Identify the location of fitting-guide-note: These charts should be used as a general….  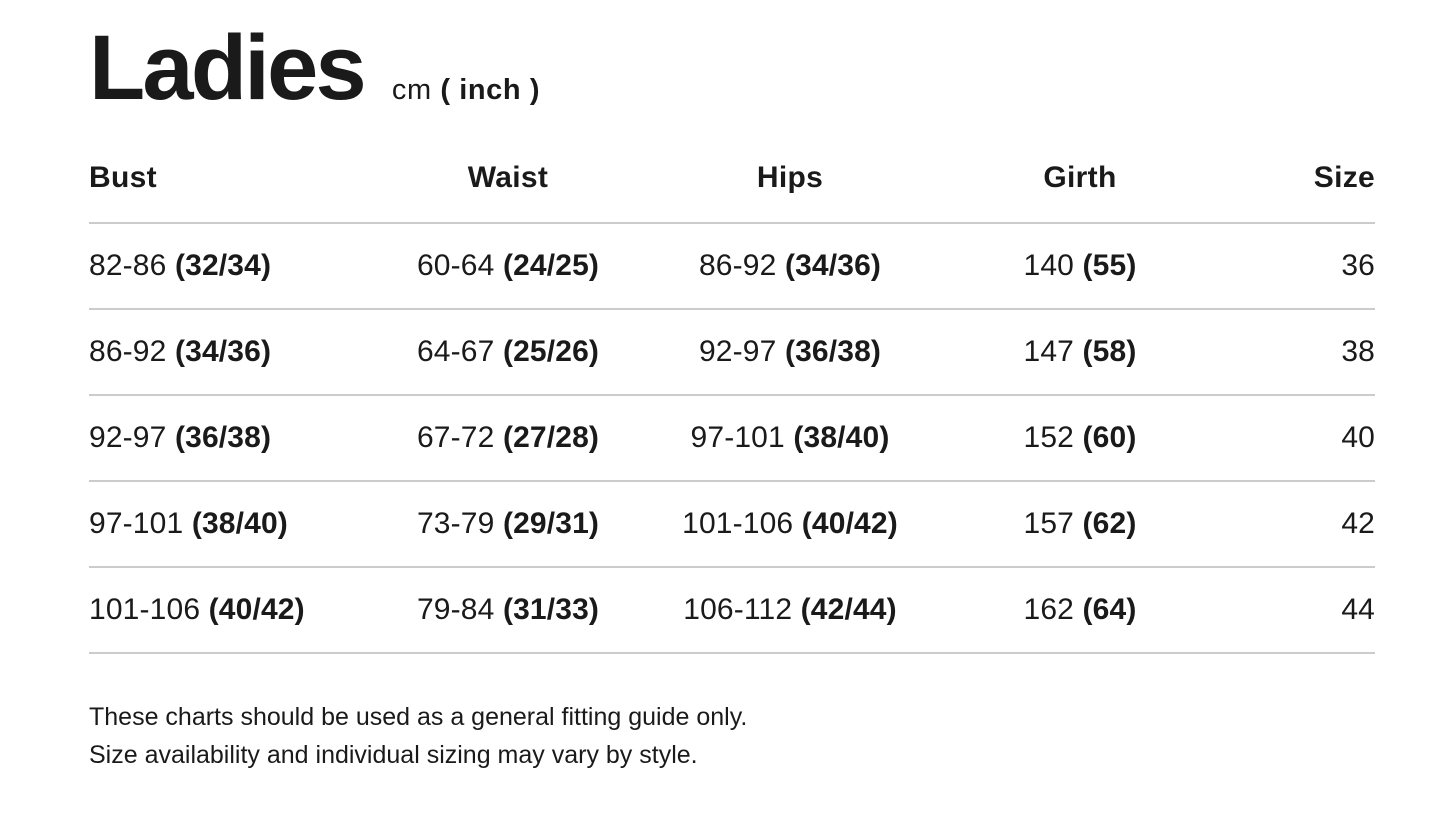
(732, 736).